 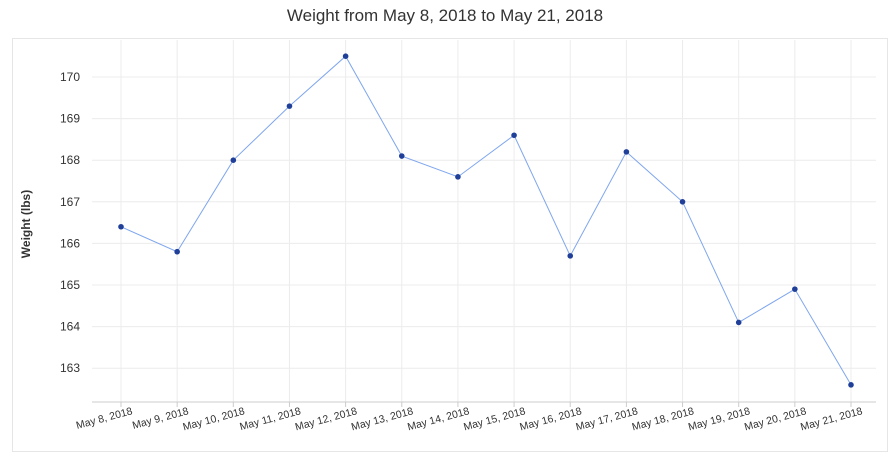 I want to click on y-tick-label: 170, so click(x=70, y=77).